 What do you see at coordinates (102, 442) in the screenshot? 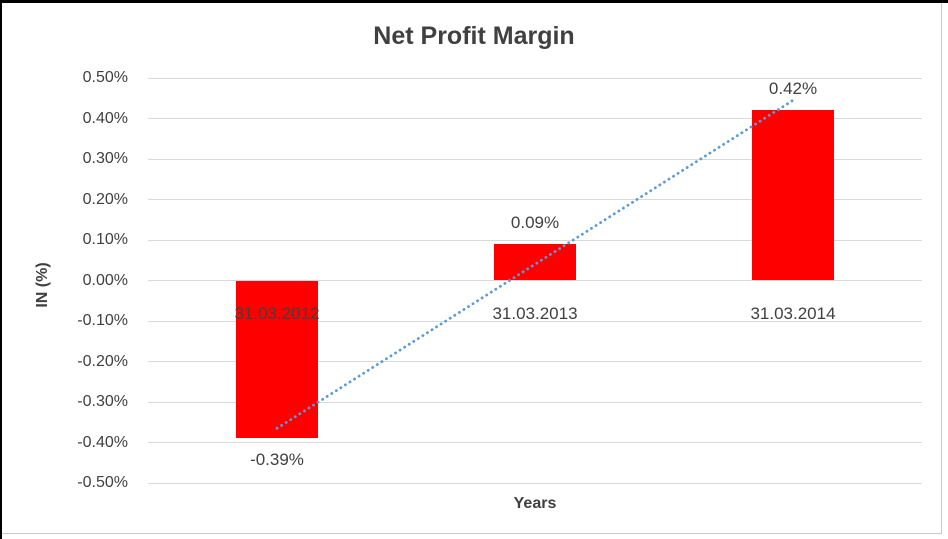
I see `y-axis-tick-label: -0.40%` at bounding box center [102, 442].